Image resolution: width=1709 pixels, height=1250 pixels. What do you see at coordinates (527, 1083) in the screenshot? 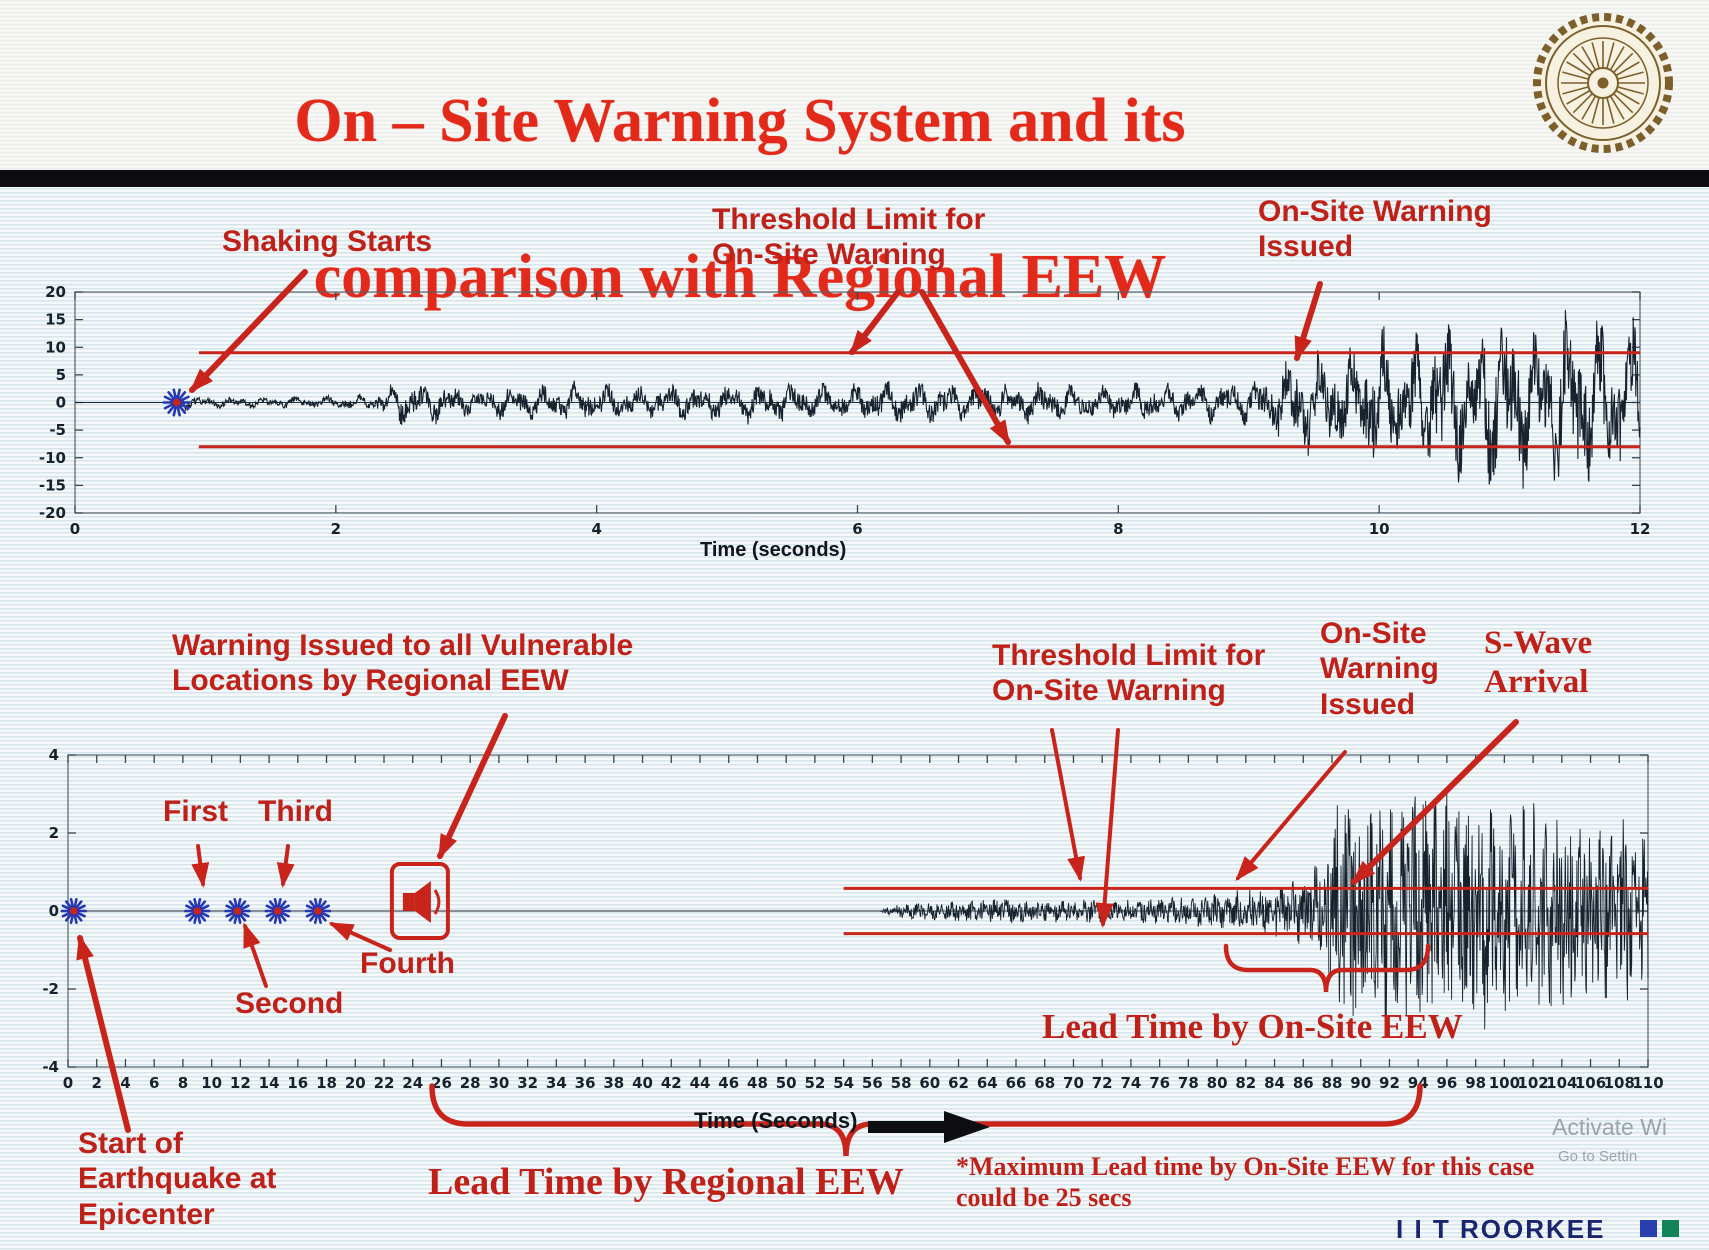
I see `svg-text: 32` at bounding box center [527, 1083].